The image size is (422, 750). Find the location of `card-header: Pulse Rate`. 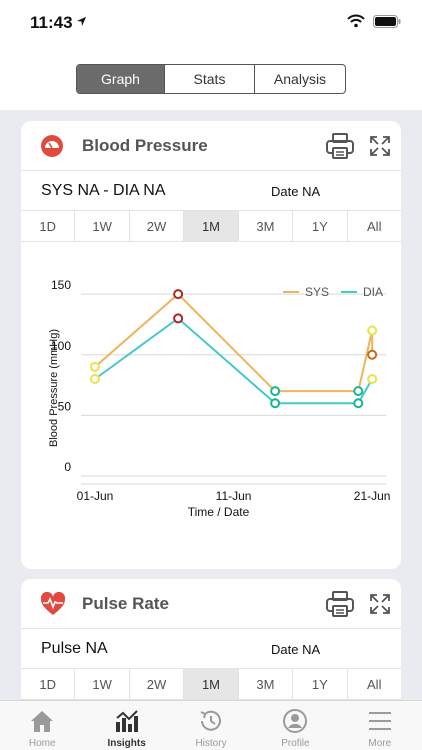

card-header: Pulse Rate is located at coordinates (211, 604).